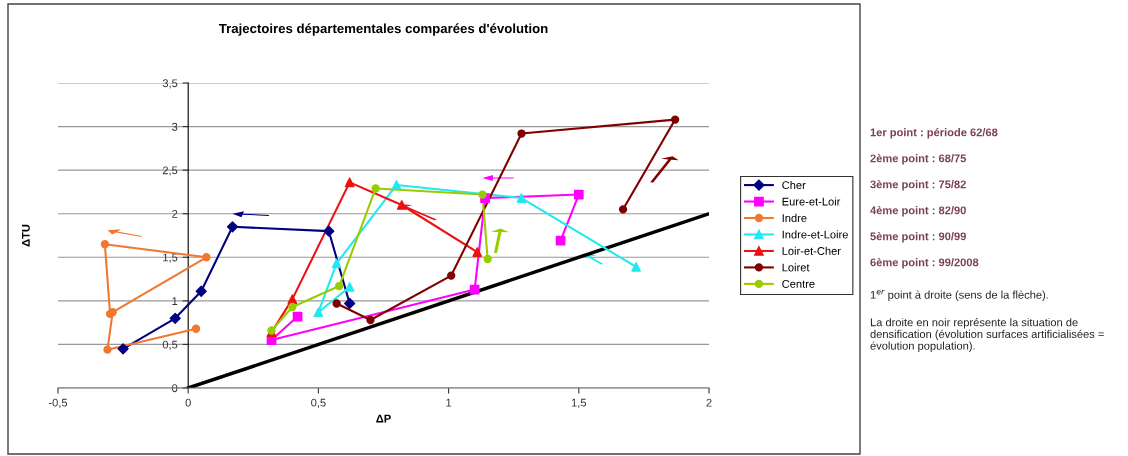 The height and width of the screenshot is (456, 1128). Describe the element at coordinates (934, 133) in the screenshot. I see `text: 1er point : période 62/68` at that location.